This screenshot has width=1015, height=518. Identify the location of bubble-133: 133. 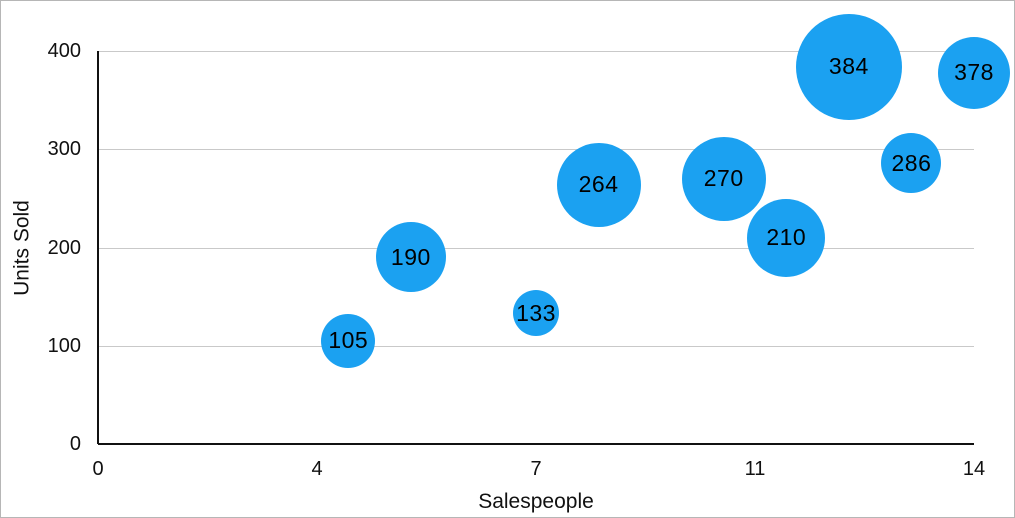
(536, 313).